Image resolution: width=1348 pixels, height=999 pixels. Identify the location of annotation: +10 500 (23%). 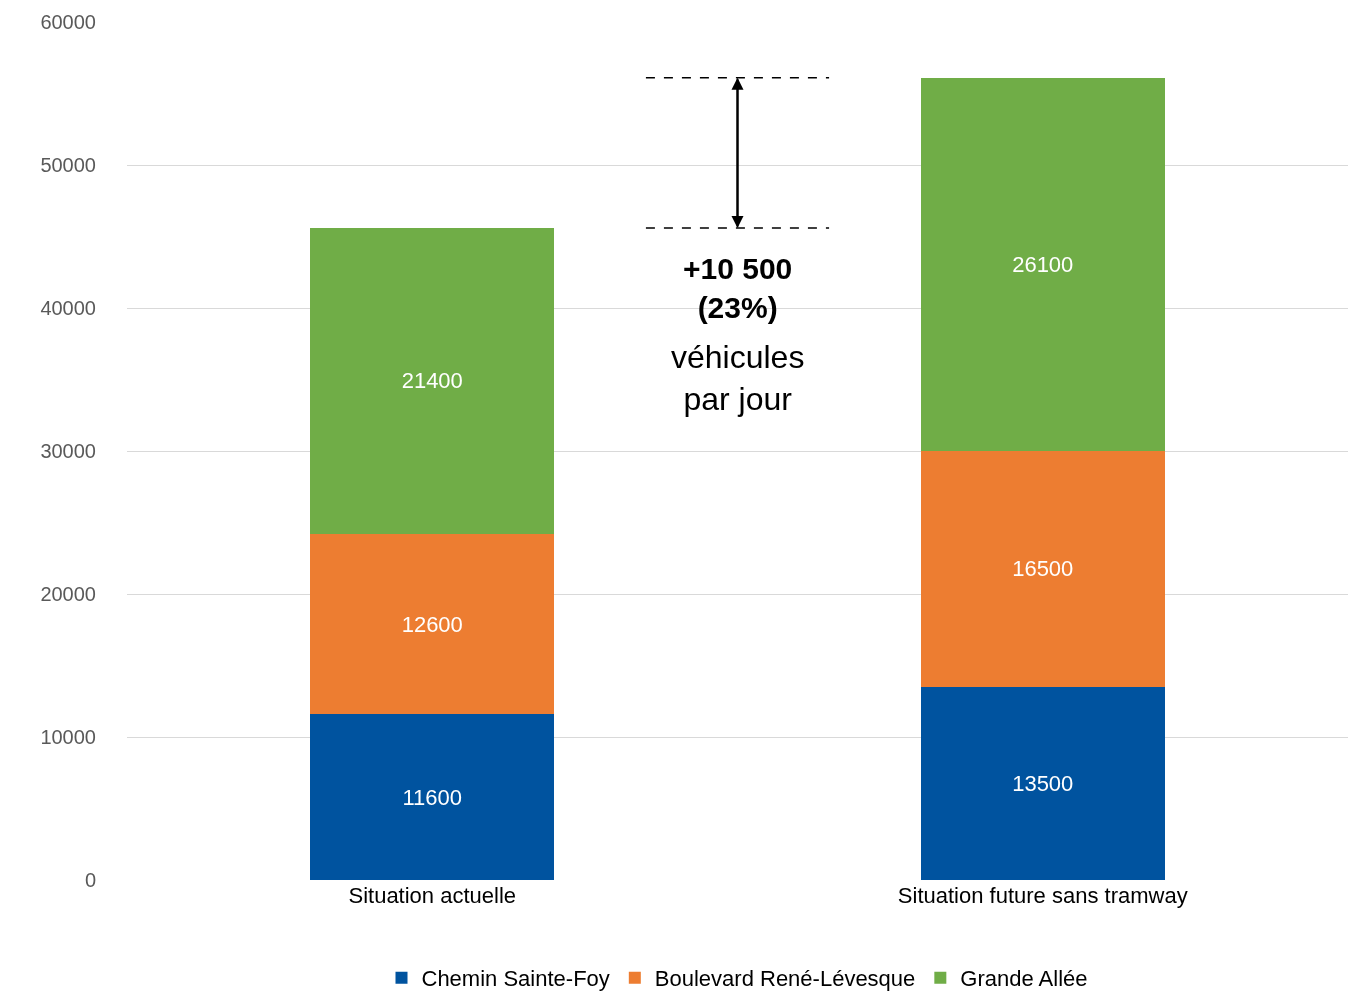
(738, 288).